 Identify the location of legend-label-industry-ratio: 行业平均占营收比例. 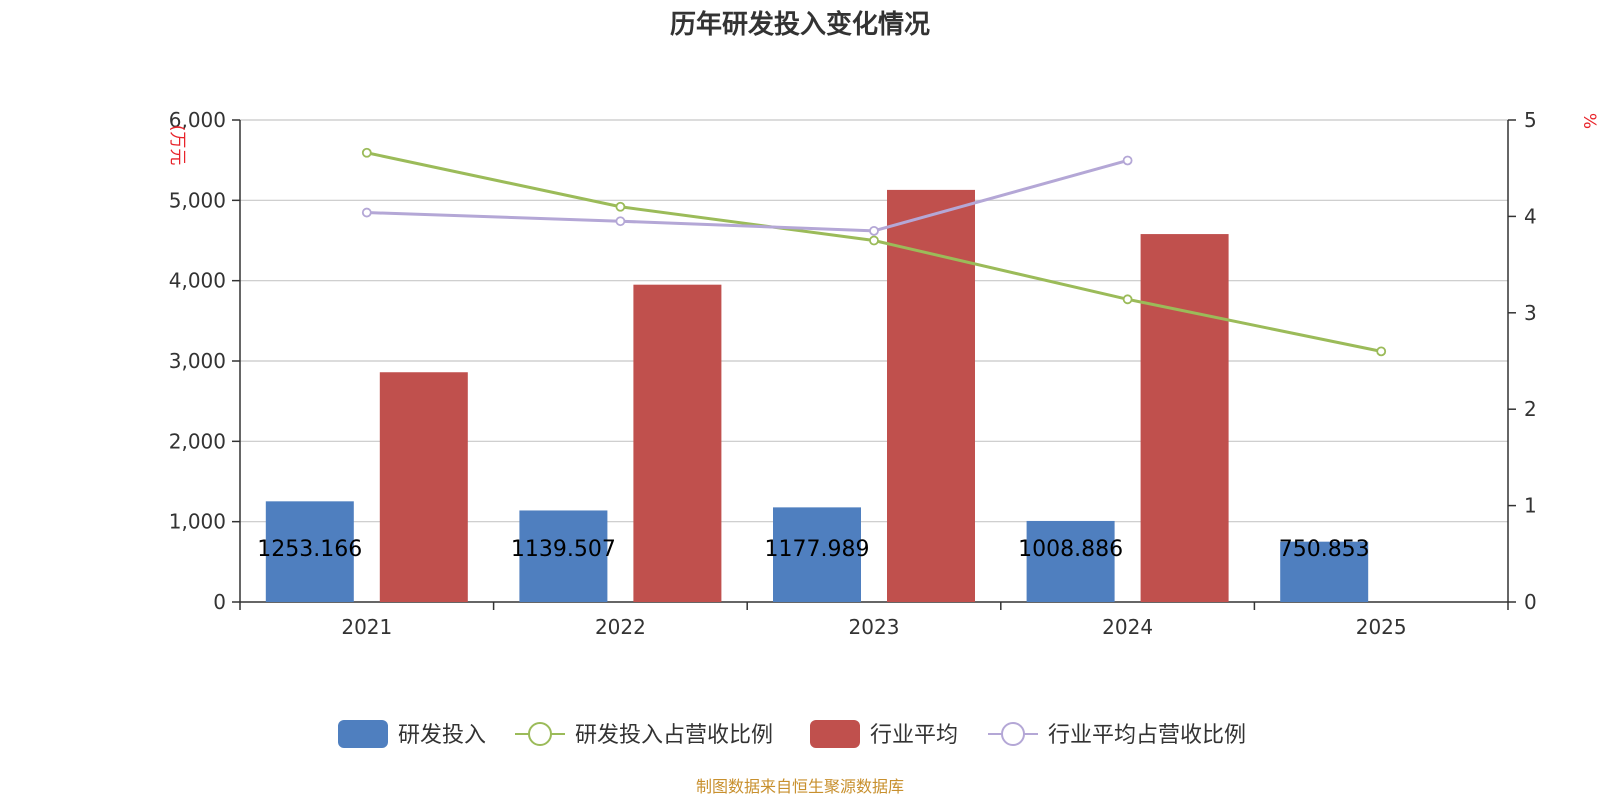
(1147, 735).